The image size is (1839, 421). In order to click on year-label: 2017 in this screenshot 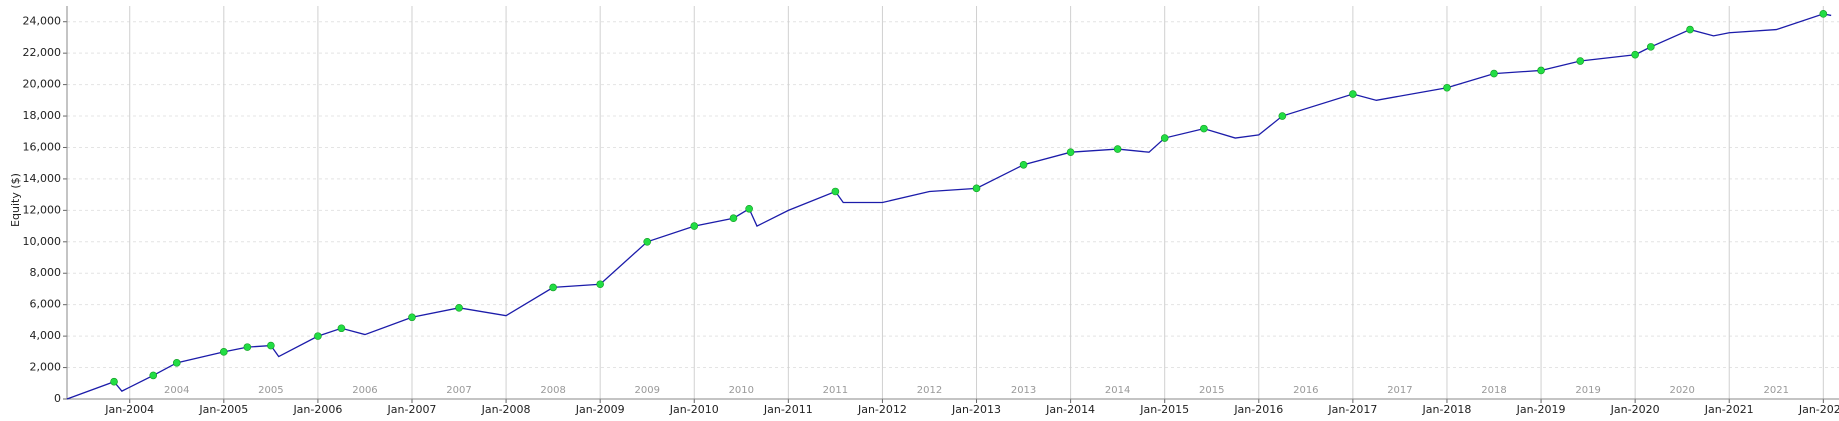, I will do `click(1399, 390)`.